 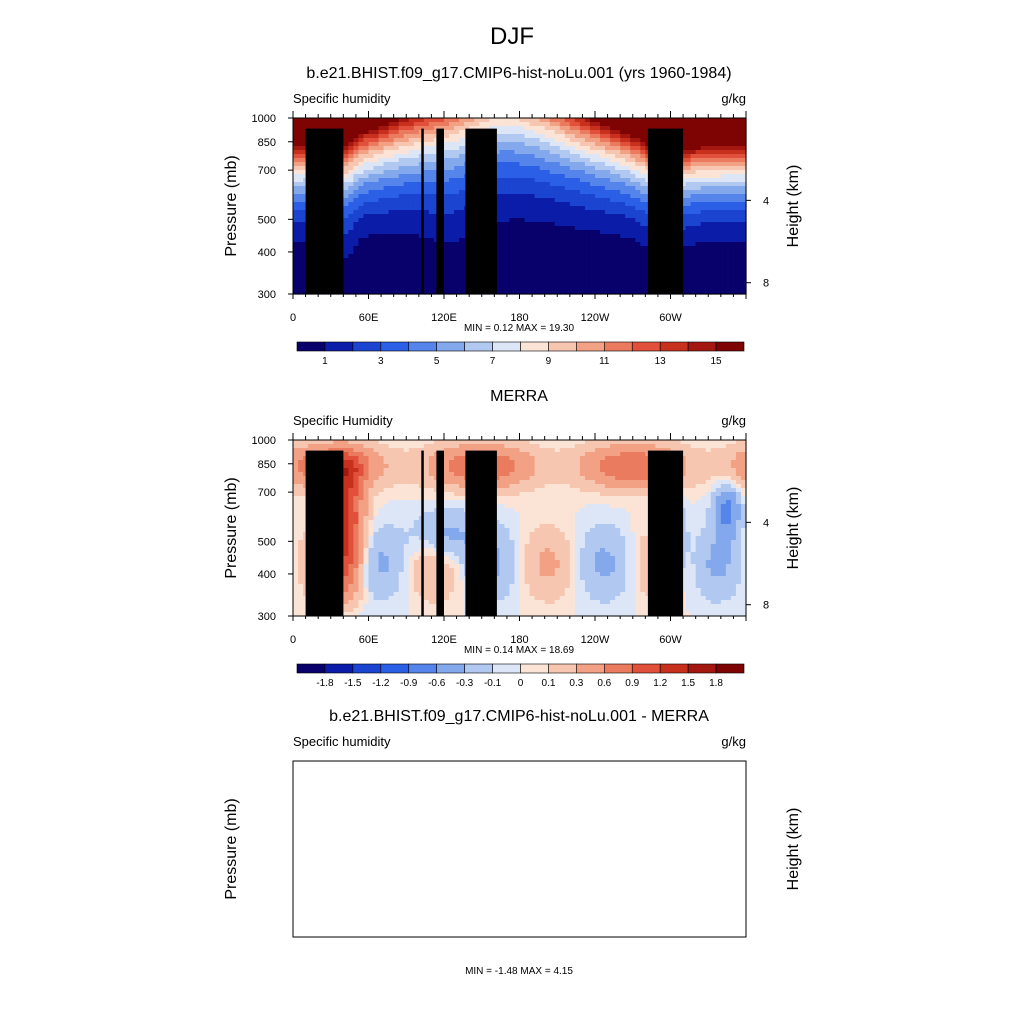 I want to click on y-right-tick-label: 8, so click(x=766, y=284).